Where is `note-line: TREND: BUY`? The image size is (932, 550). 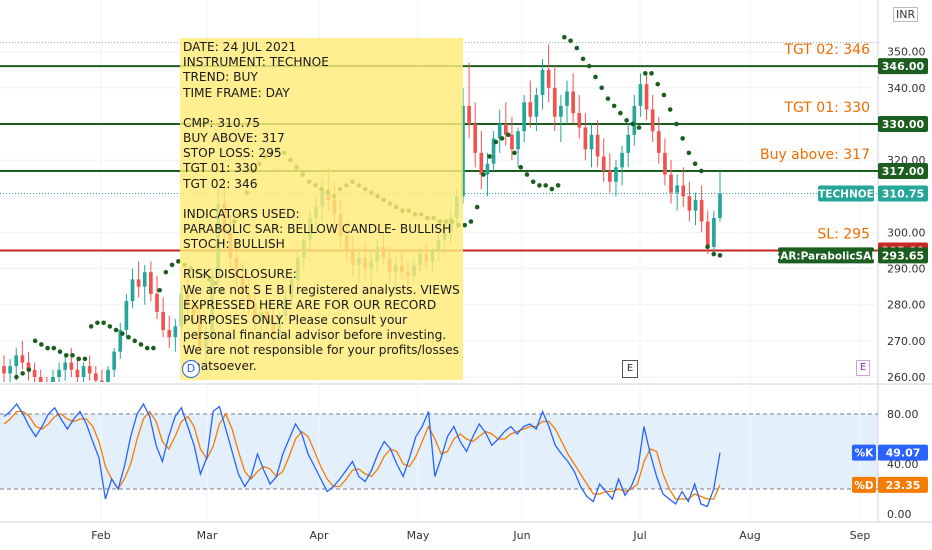 note-line: TREND: BUY is located at coordinates (220, 77).